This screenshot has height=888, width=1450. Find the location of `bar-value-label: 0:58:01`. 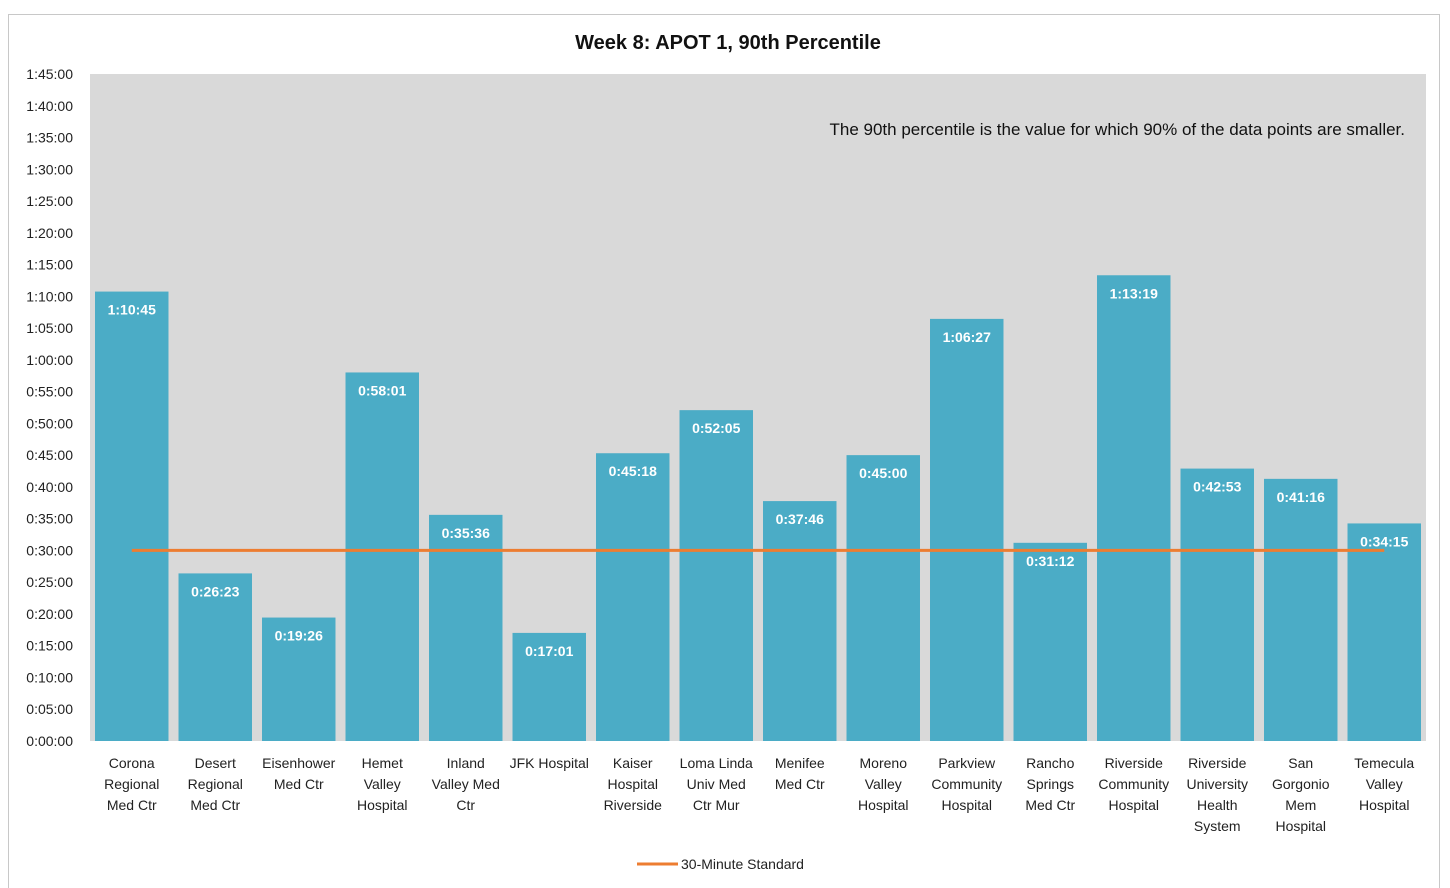

bar-value-label: 0:58:01 is located at coordinates (382, 390).